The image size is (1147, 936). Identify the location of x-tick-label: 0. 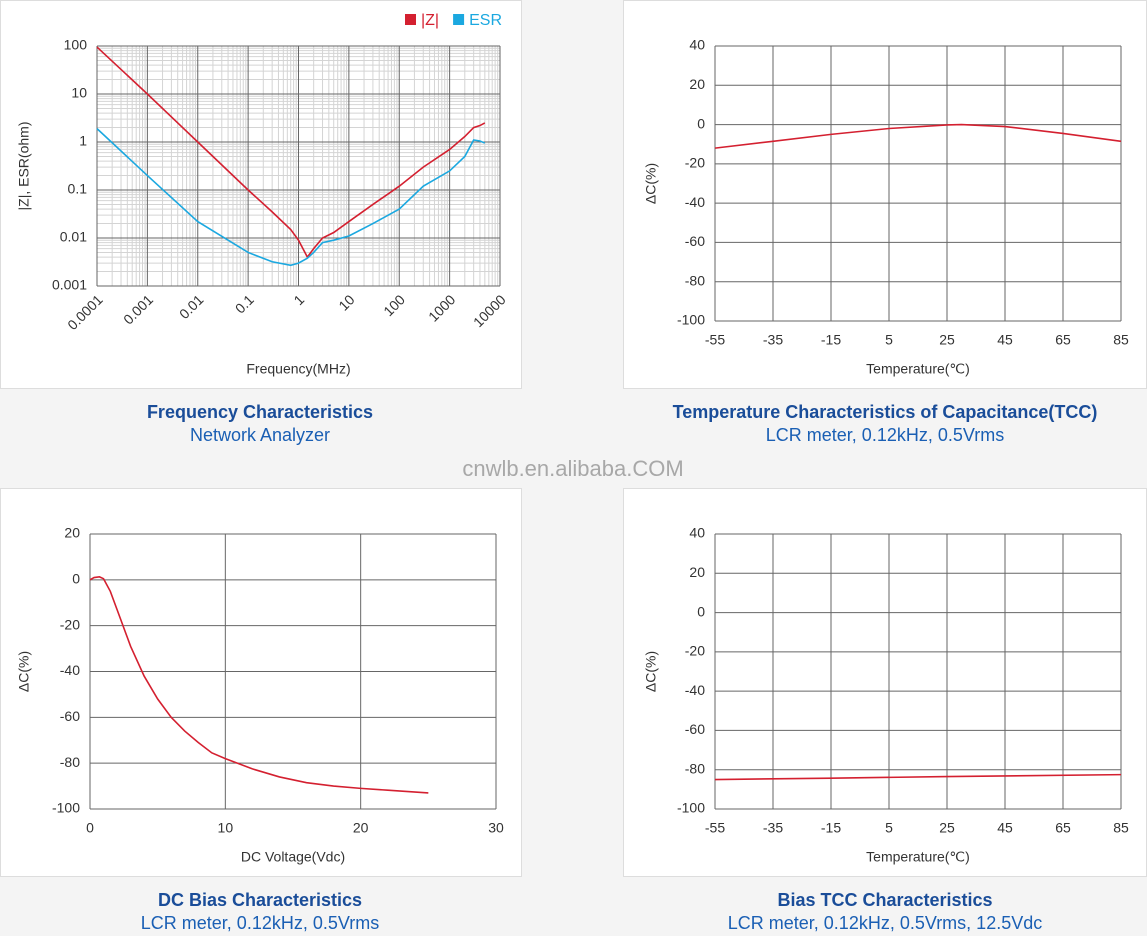
(90, 828).